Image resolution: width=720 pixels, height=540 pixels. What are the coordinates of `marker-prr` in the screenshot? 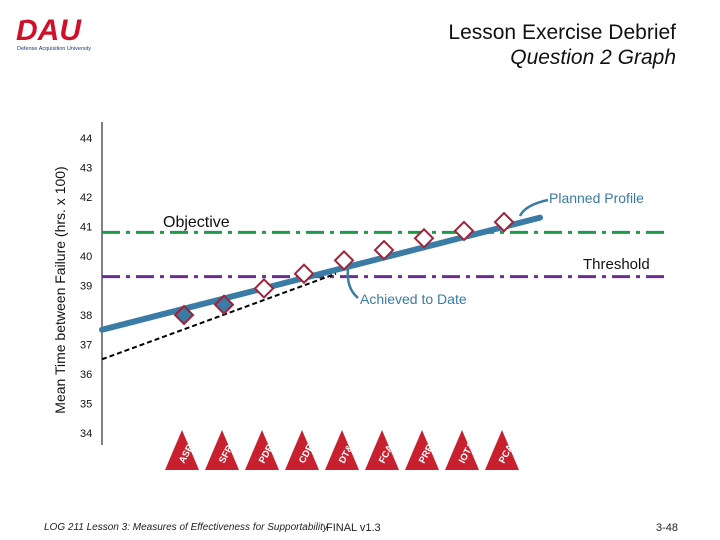 It's located at (424, 238).